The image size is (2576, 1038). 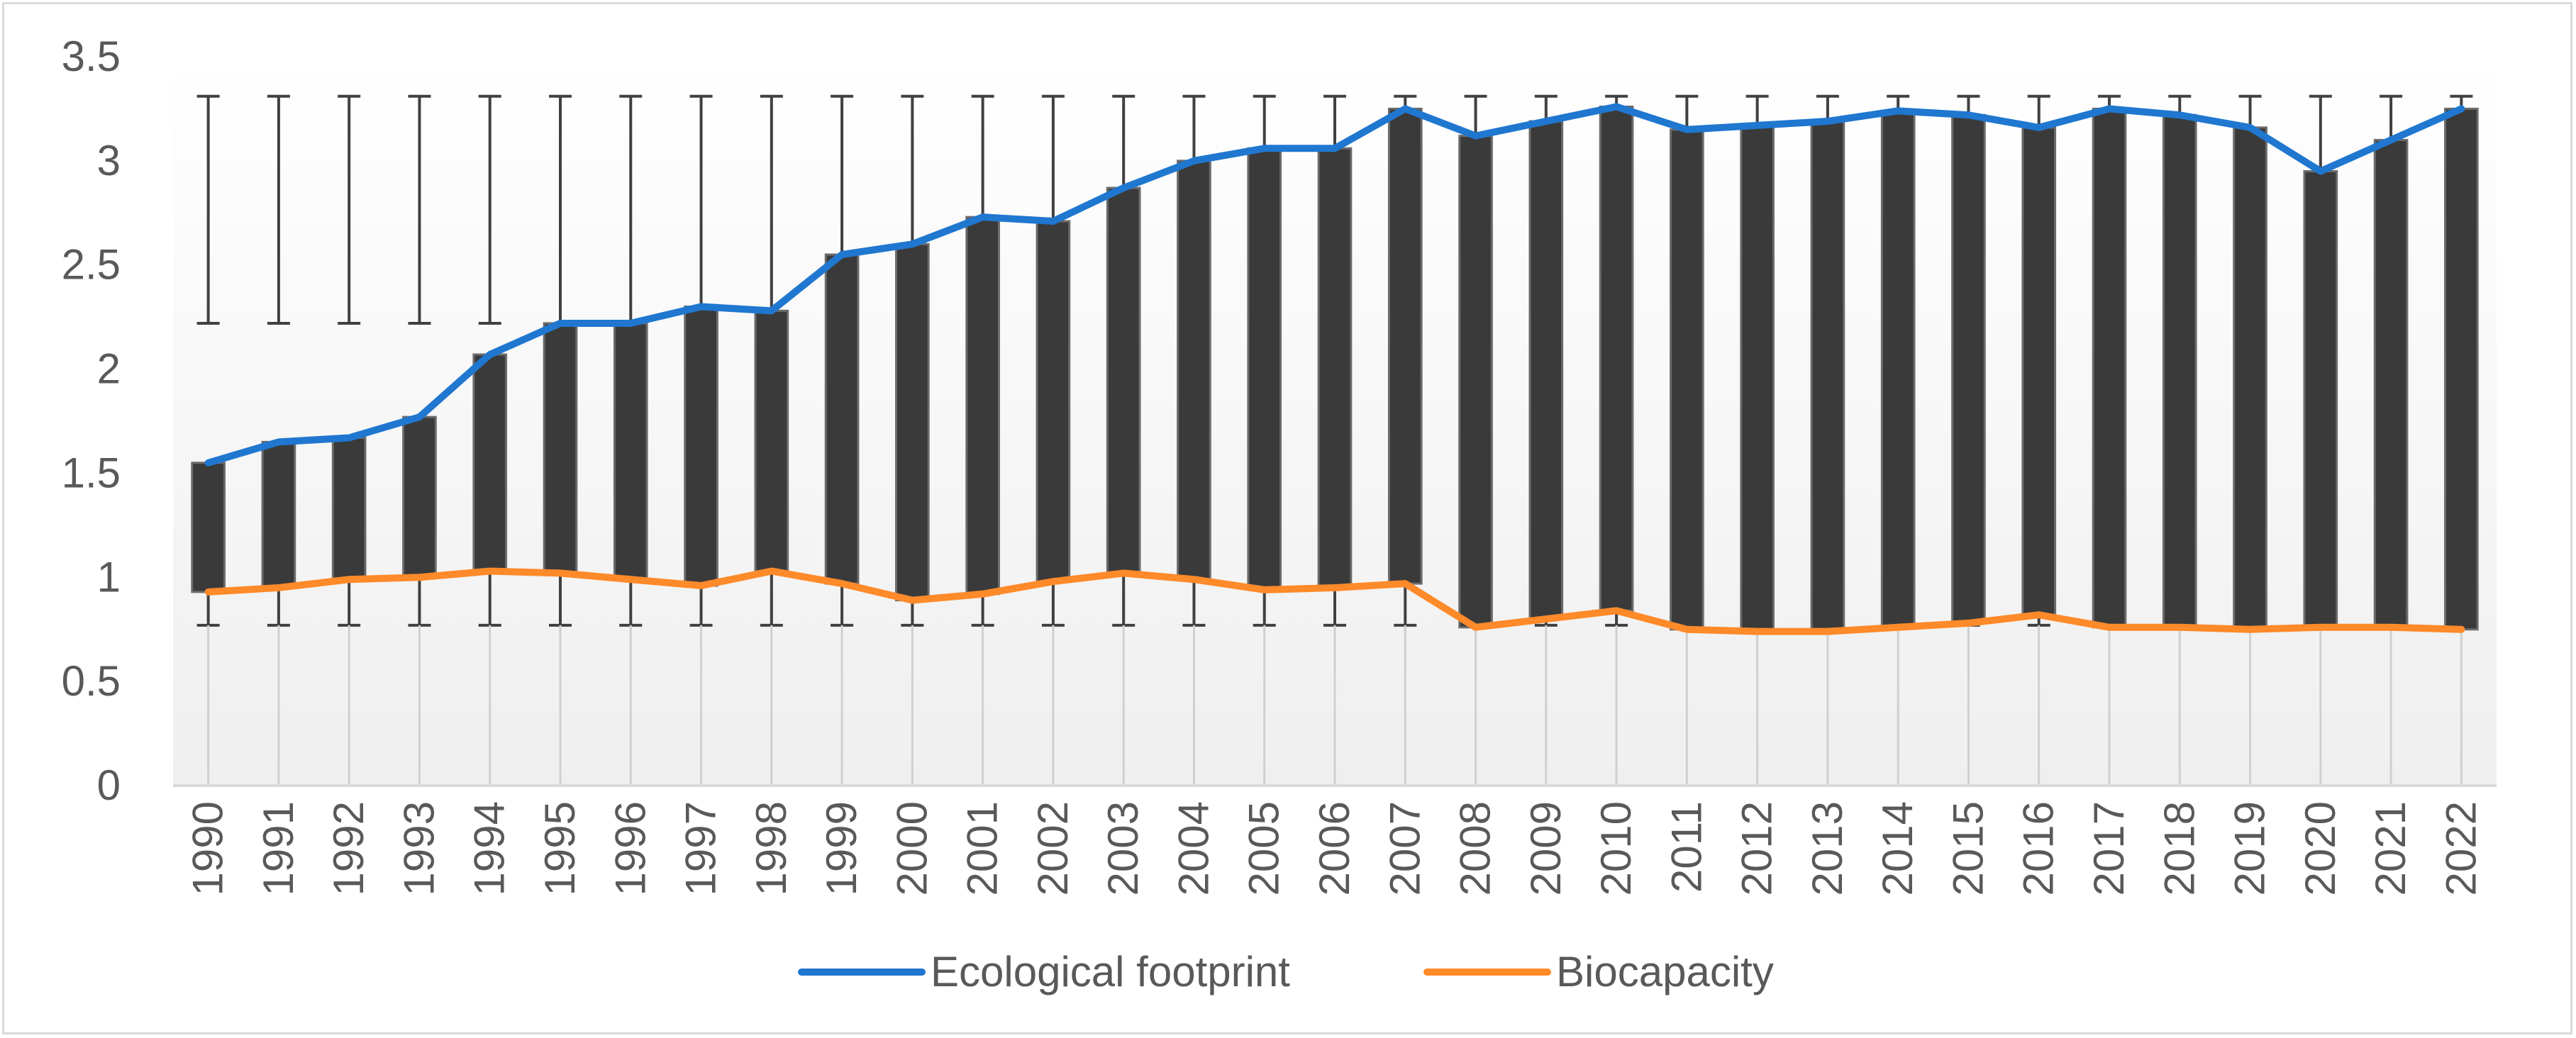 I want to click on x-tick-label: 1993, so click(x=419, y=848).